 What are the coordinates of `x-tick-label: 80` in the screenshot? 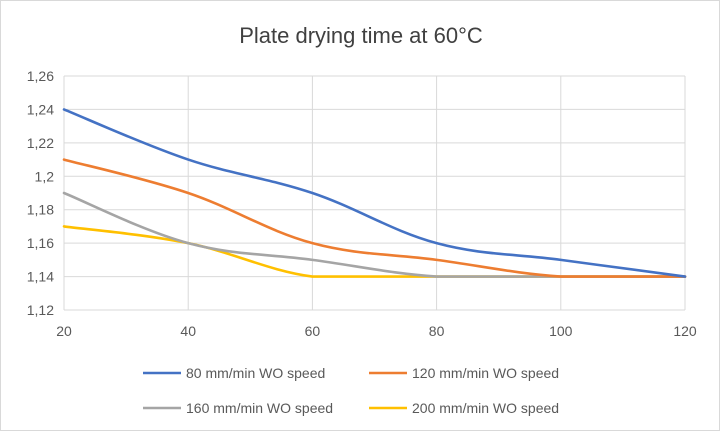 It's located at (437, 331).